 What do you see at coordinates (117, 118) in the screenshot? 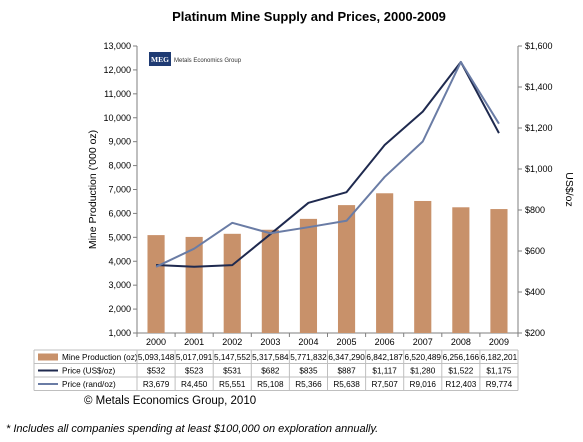
I see `y-tick-label: 10,000` at bounding box center [117, 118].